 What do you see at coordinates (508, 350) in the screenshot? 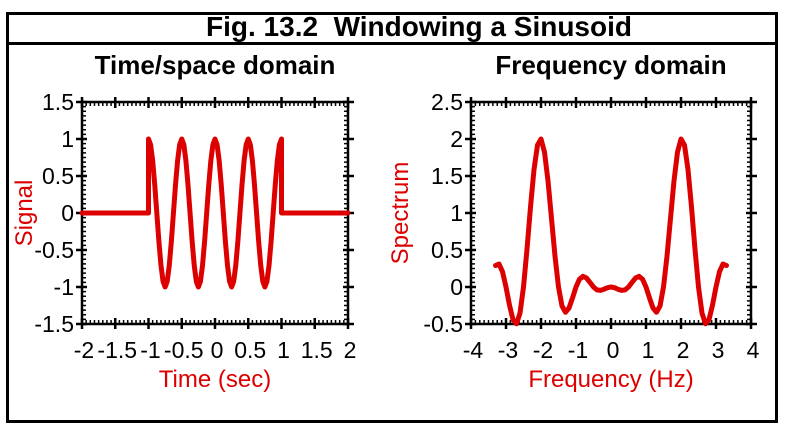
I see `x-tick-label: -3` at bounding box center [508, 350].